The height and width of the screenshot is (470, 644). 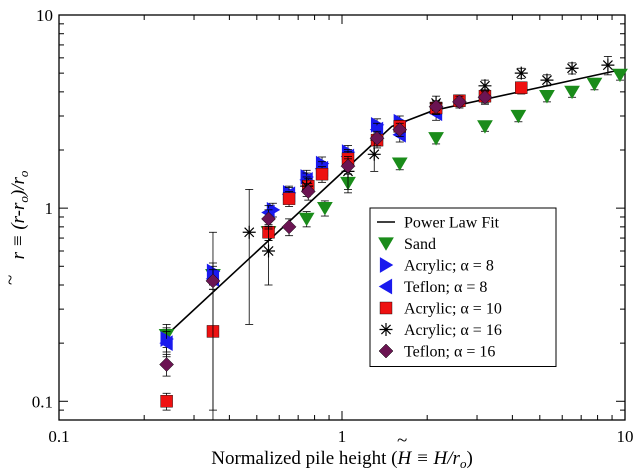 I want to click on y-tick-label: 0.1, so click(x=42, y=401).